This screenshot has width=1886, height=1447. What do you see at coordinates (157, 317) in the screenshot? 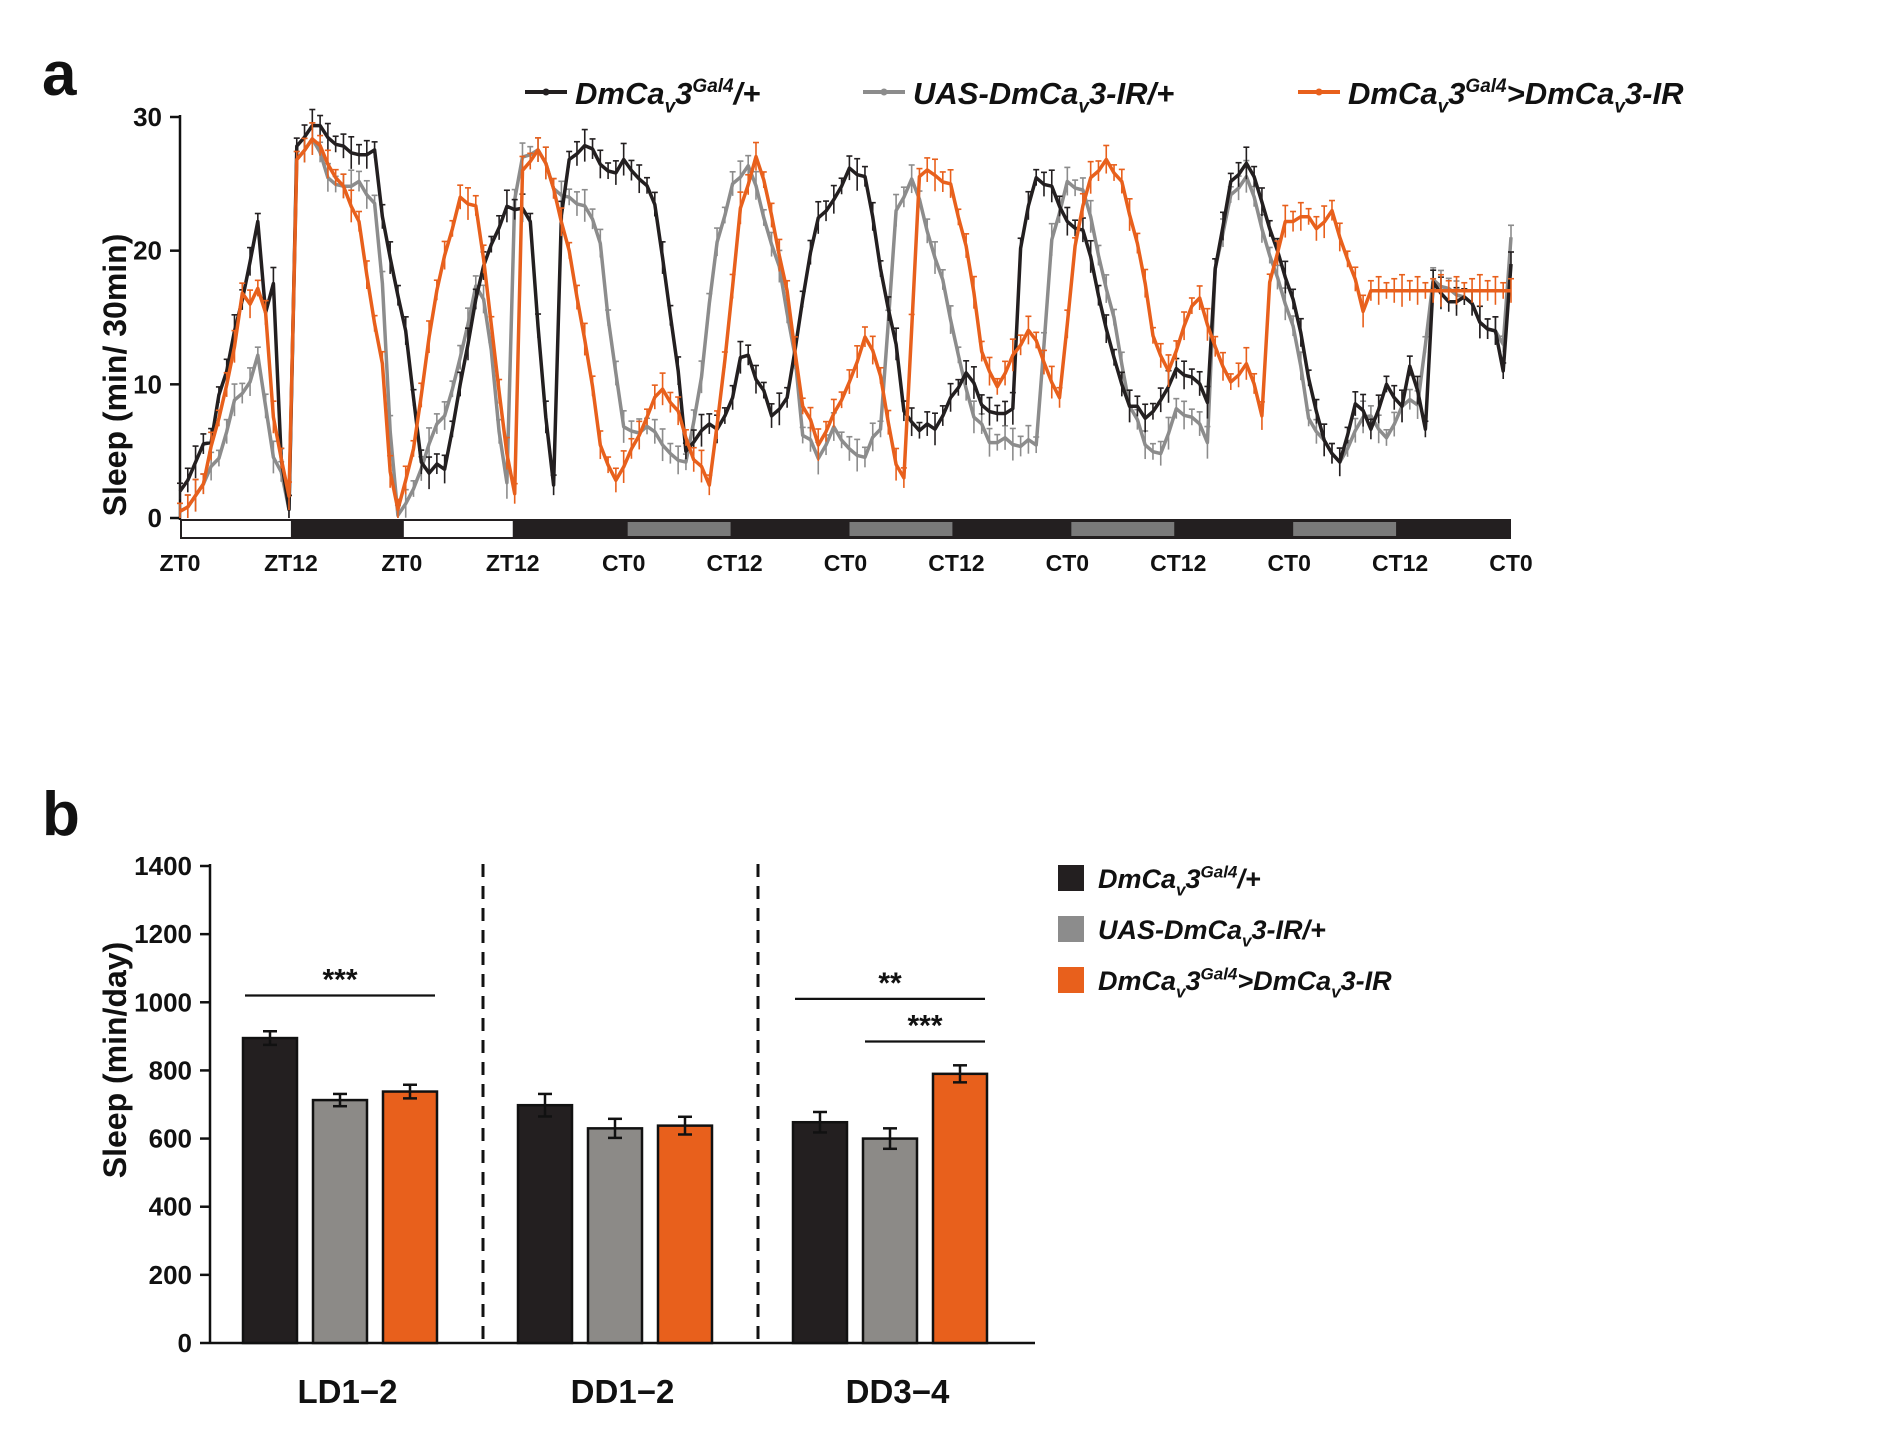
I see `panel-a-axes: 0 10 20 30` at bounding box center [157, 317].